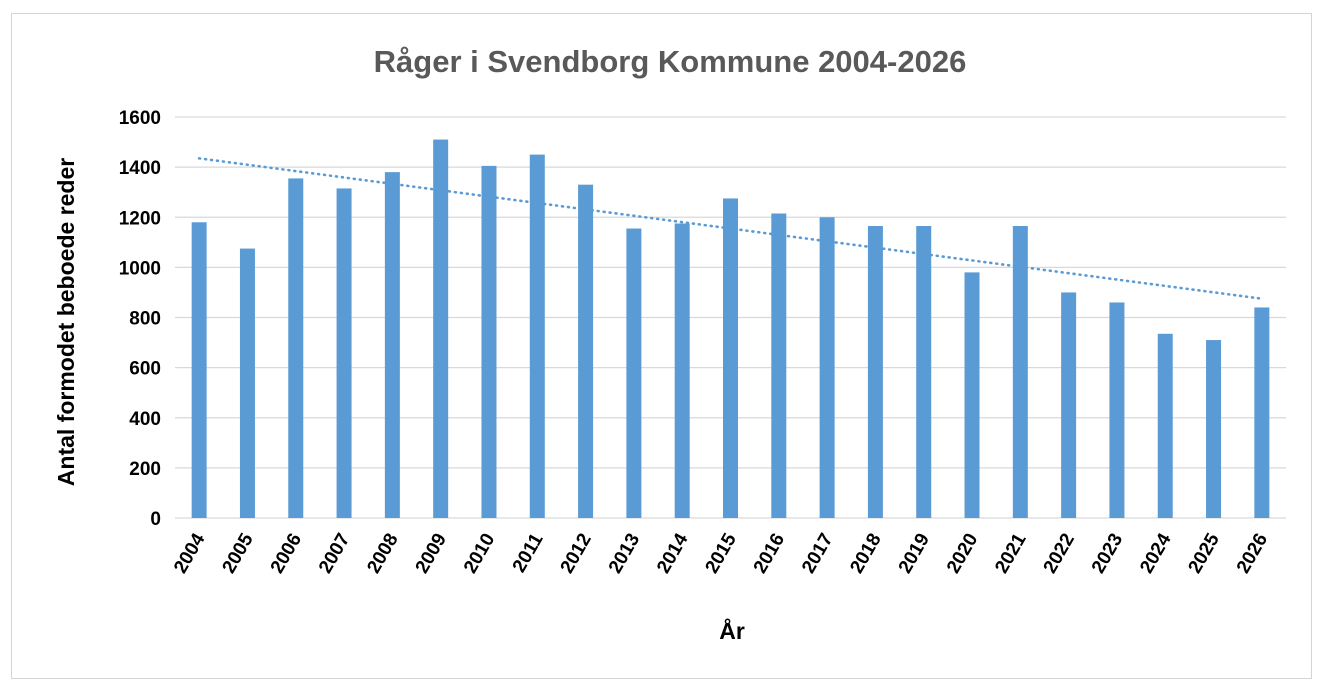 The width and height of the screenshot is (1323, 691). I want to click on y-tick-label: 1000, so click(140, 268).